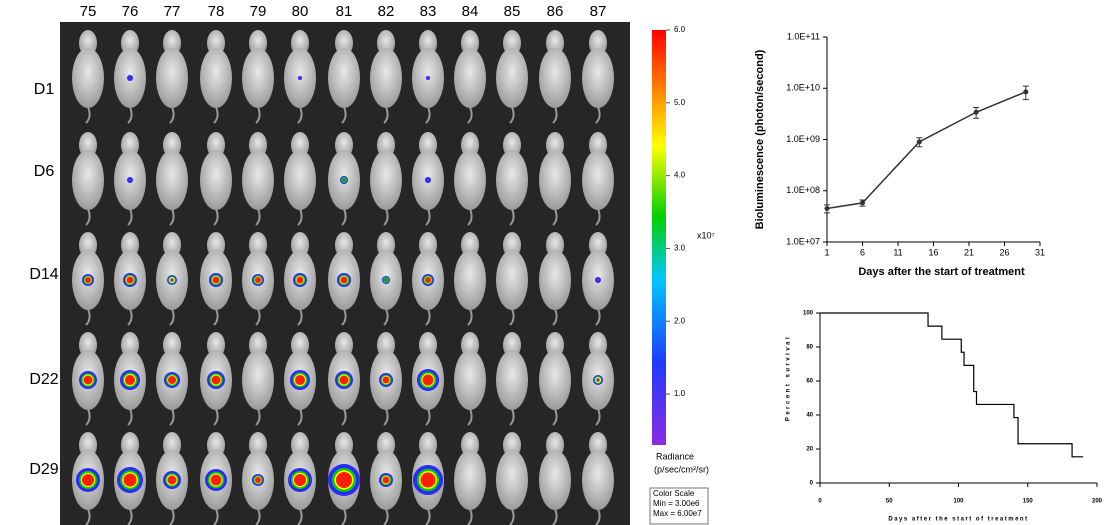  Describe the element at coordinates (789, 378) in the screenshot. I see `y-axis-label: Percent survival` at that location.